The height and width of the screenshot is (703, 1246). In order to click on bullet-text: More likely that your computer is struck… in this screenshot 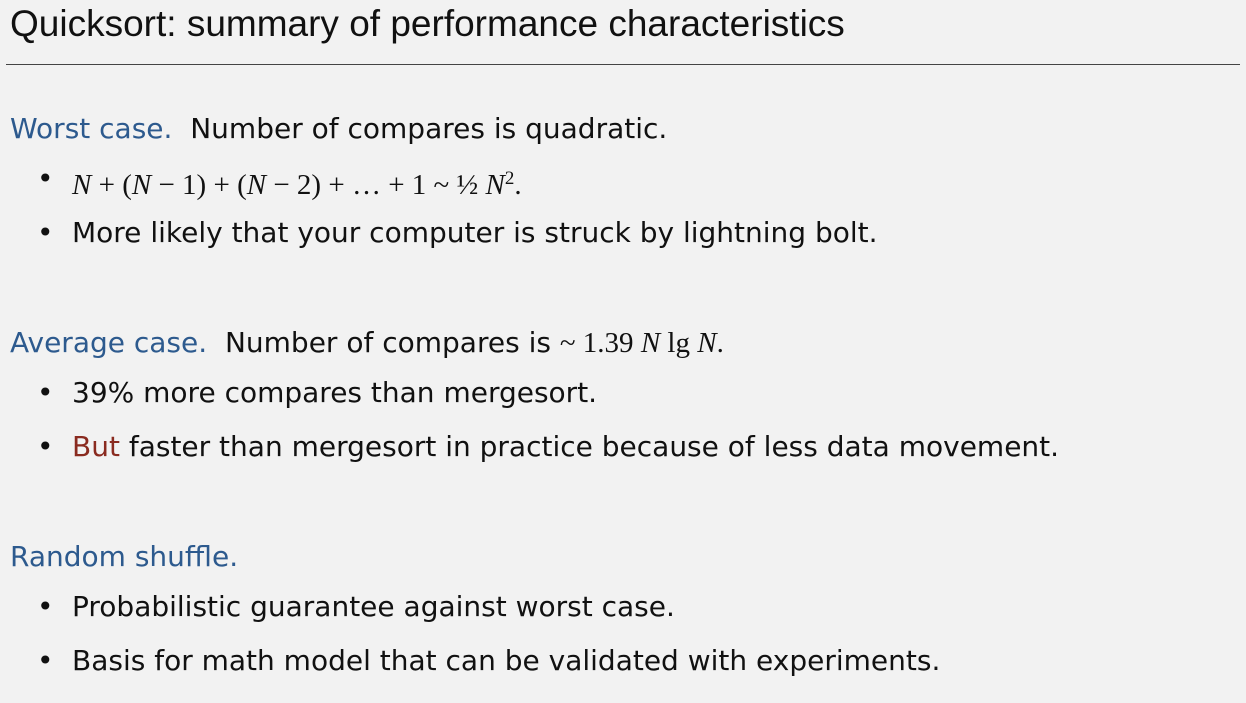, I will do `click(475, 232)`.